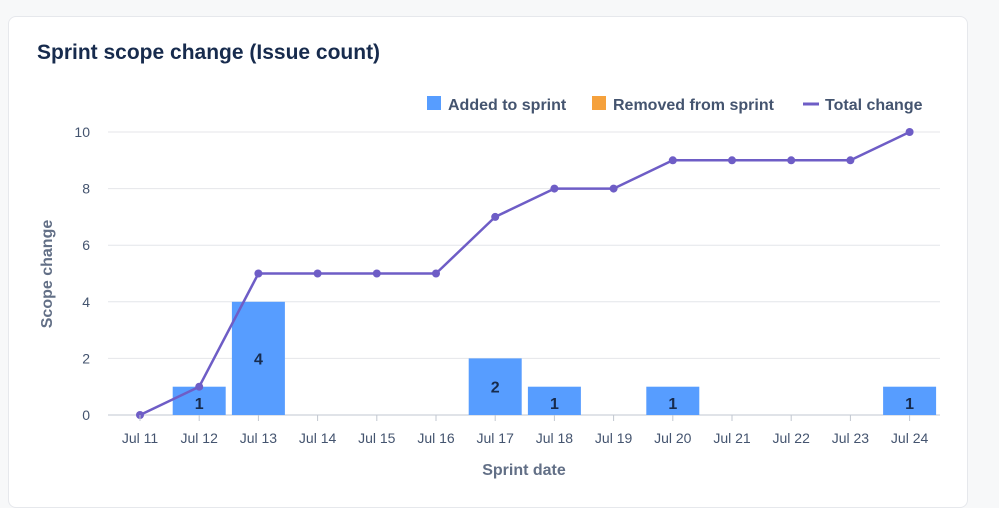  What do you see at coordinates (614, 438) in the screenshot?
I see `x-tick-label: Jul 19` at bounding box center [614, 438].